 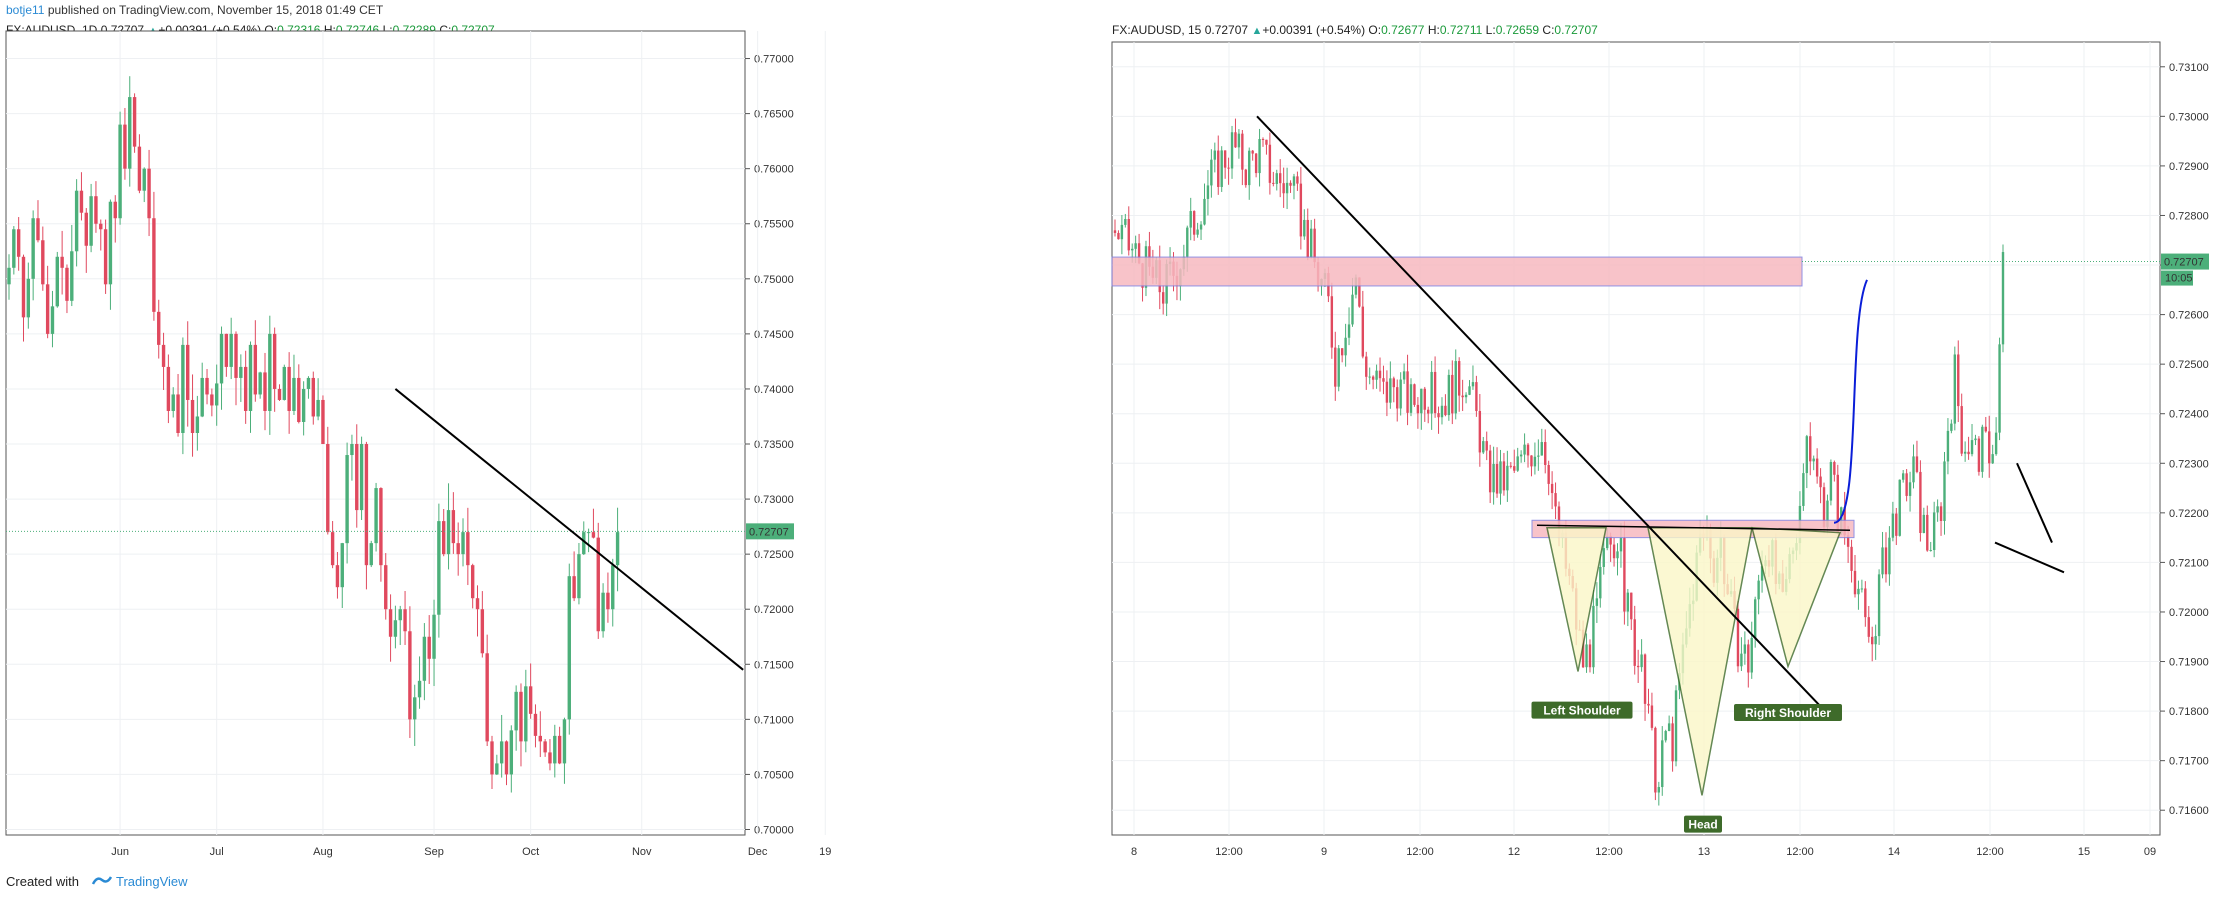 I want to click on daily-price-tag-label: 0.72707, so click(x=769, y=532).